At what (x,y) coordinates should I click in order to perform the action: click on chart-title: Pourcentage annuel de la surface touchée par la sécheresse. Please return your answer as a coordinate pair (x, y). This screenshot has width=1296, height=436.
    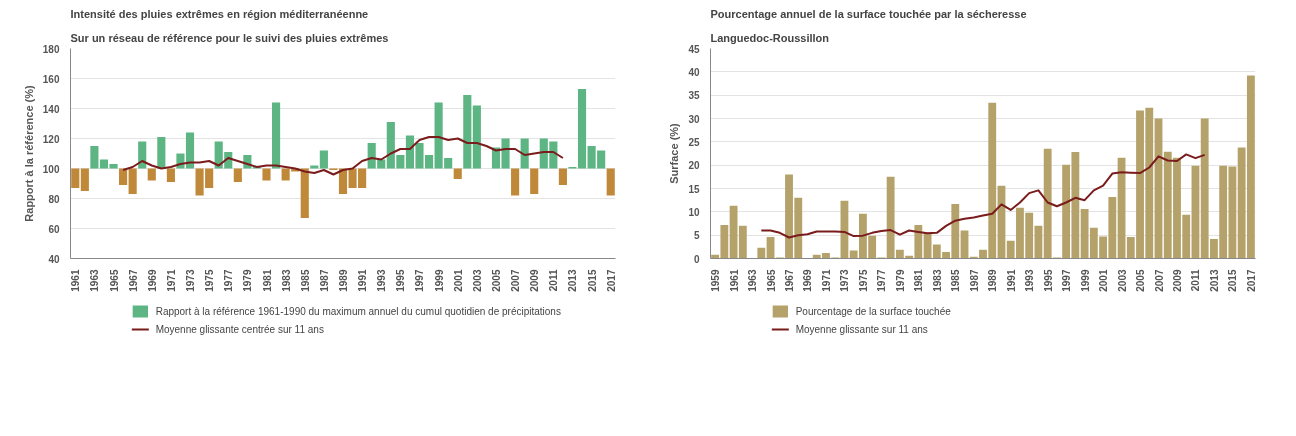
    Looking at the image, I should click on (868, 13).